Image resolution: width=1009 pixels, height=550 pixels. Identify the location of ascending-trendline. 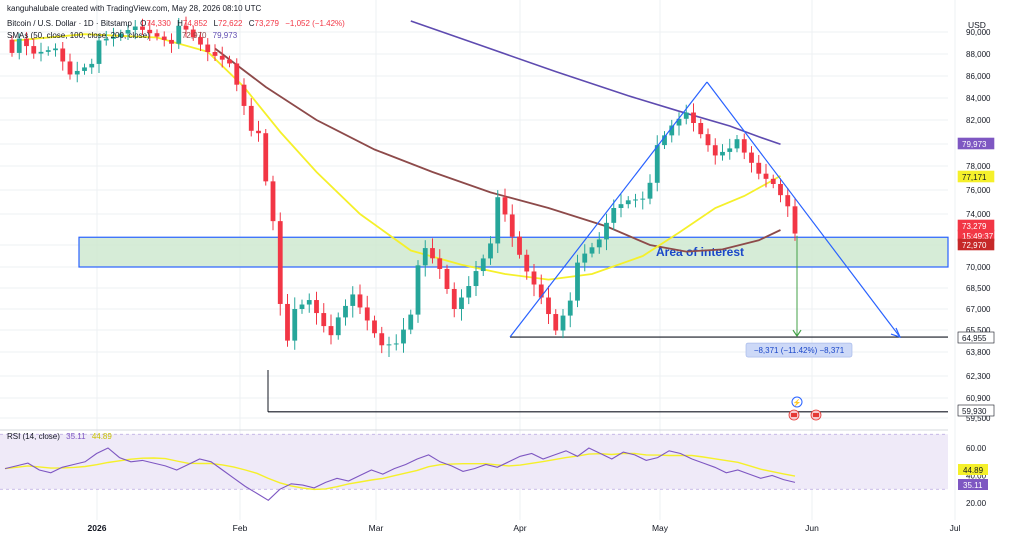
(608, 209).